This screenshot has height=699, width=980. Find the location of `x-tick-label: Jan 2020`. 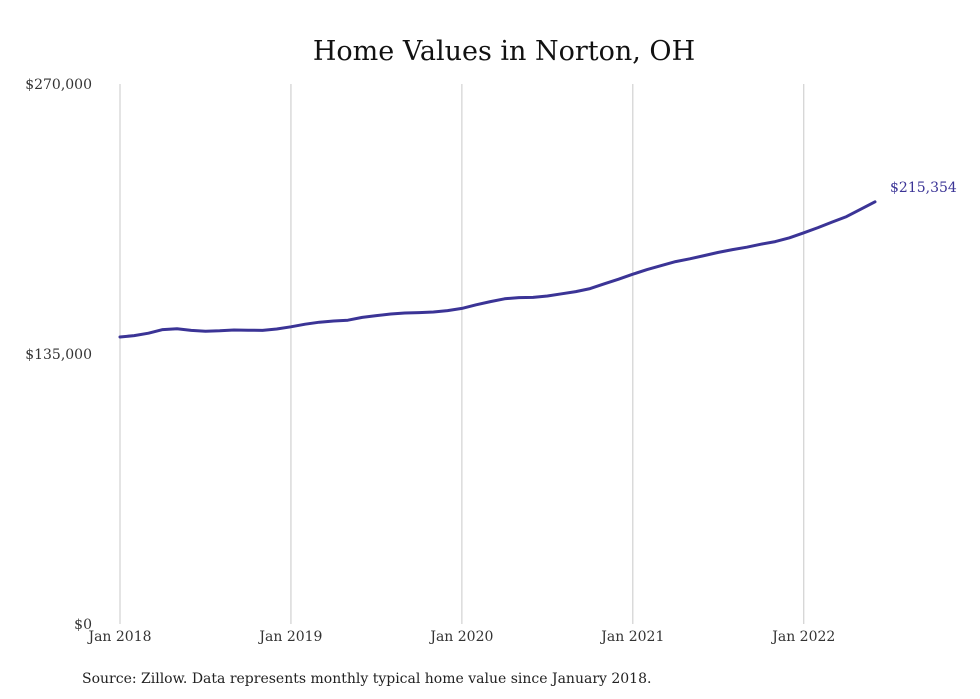

x-tick-label: Jan 2020 is located at coordinates (460, 637).